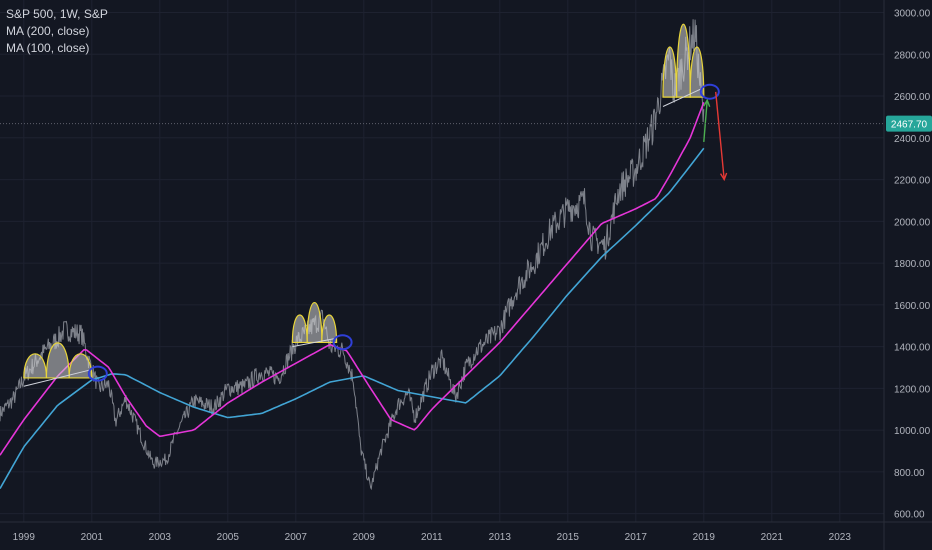 This screenshot has width=932, height=550. What do you see at coordinates (723, 177) in the screenshot?
I see `down-arrow-head` at bounding box center [723, 177].